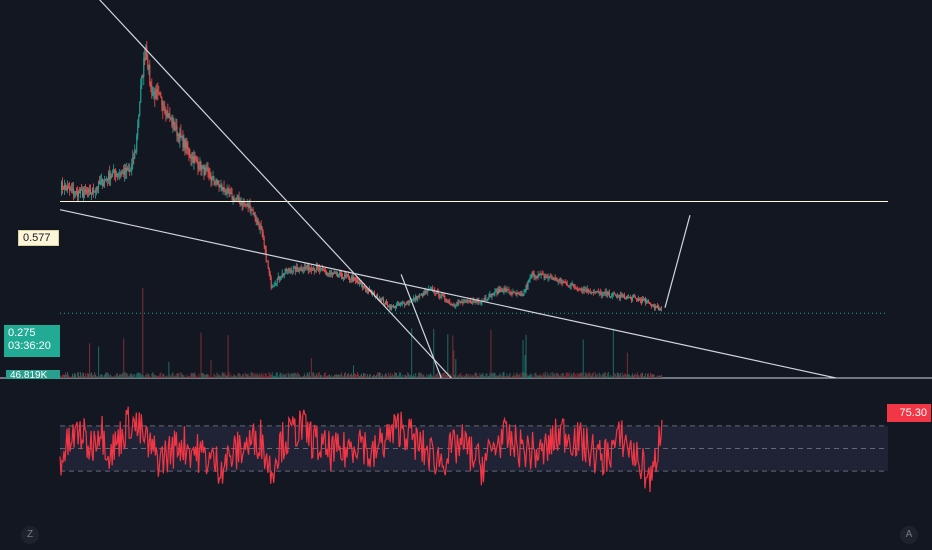 Image resolution: width=932 pixels, height=550 pixels. I want to click on auto-scale-button: A, so click(909, 535).